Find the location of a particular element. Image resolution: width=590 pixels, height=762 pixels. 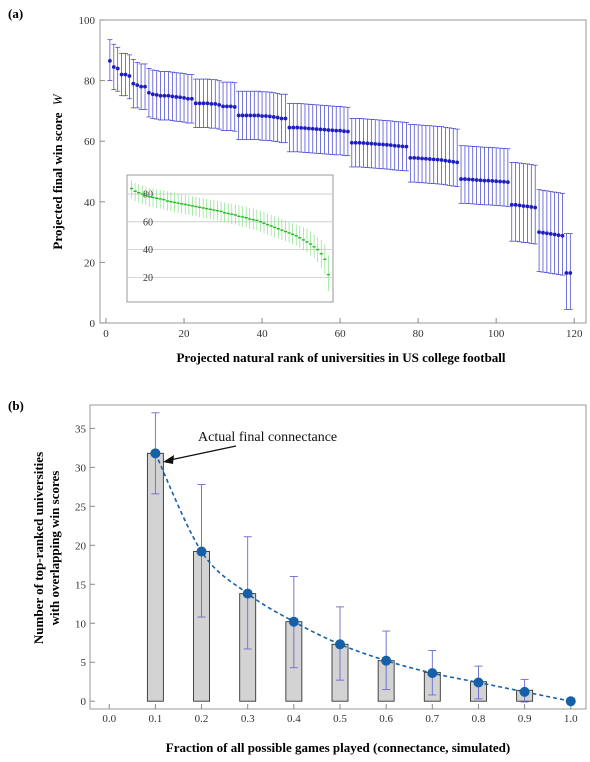

panel-a-ytick-label: 60 is located at coordinates (90, 142).